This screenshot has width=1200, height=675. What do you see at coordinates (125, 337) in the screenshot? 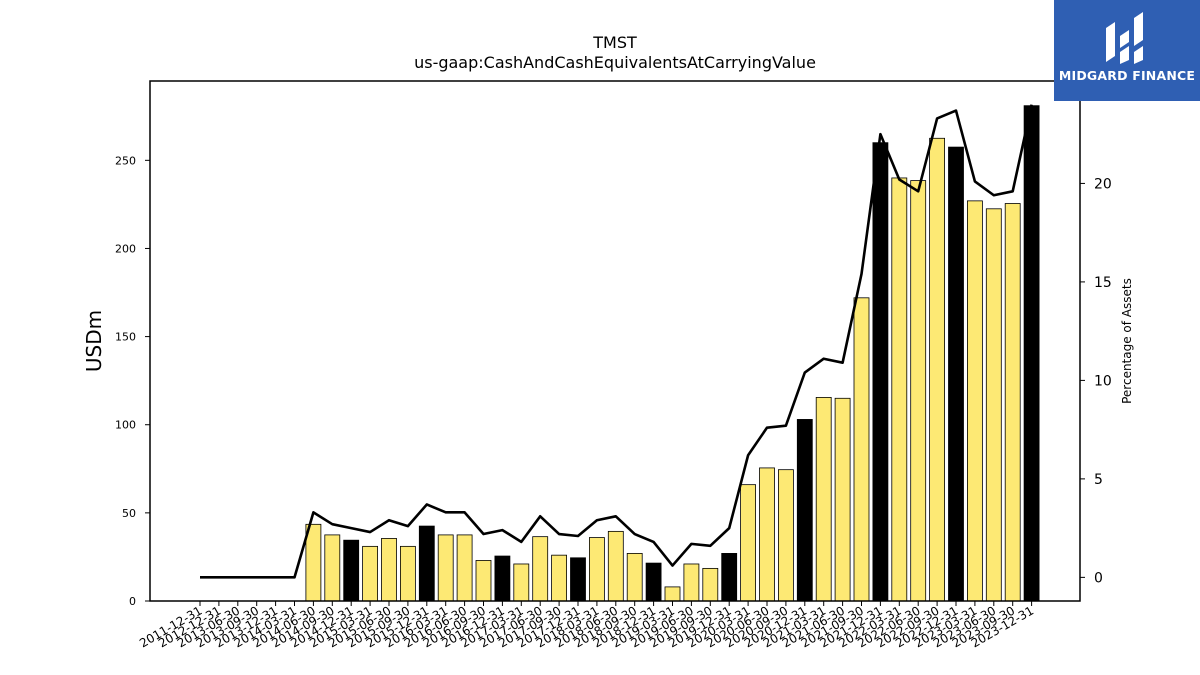
I see `y-tick-label: 150` at bounding box center [125, 337].